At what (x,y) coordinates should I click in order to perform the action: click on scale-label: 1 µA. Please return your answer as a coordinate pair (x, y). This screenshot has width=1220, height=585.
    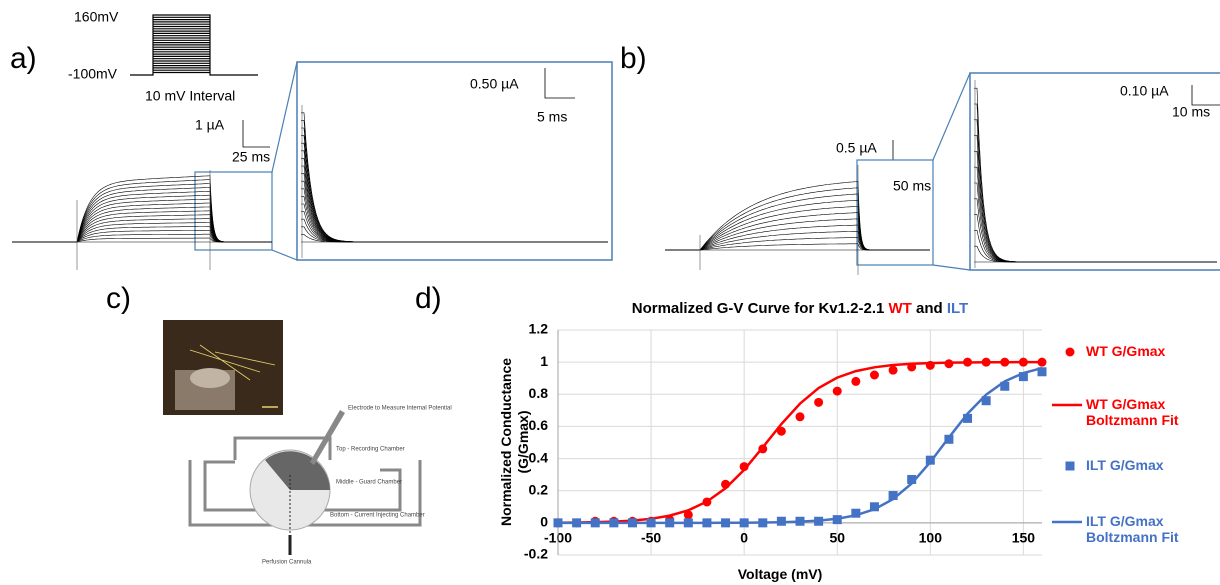
    Looking at the image, I should click on (210, 125).